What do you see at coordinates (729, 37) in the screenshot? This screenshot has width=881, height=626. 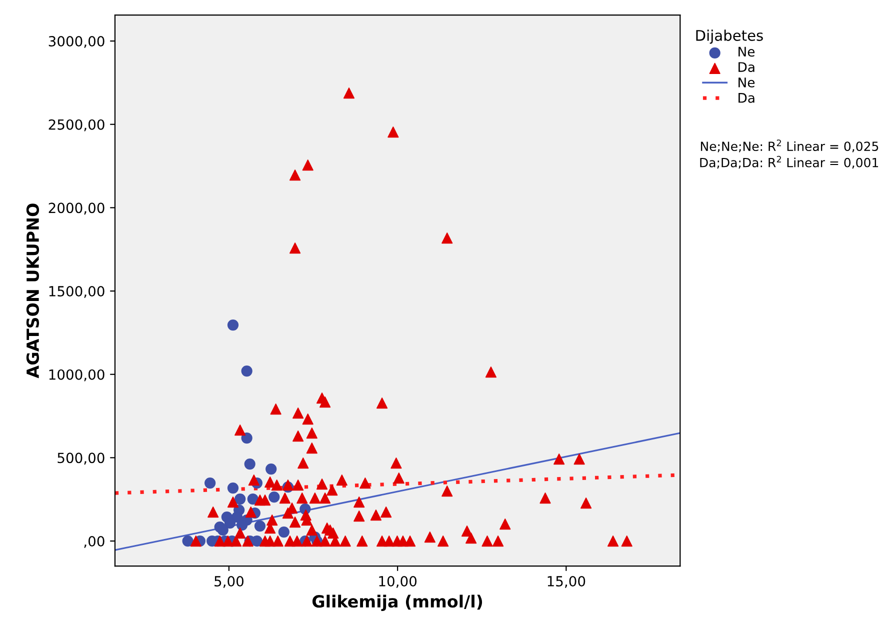 I see `legend-title: Dijabetes` at bounding box center [729, 37].